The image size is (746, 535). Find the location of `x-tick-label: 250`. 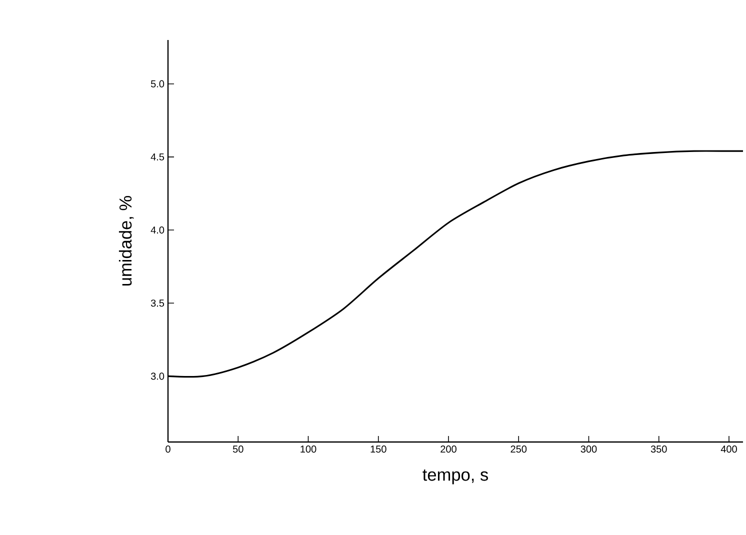

x-tick-label: 250 is located at coordinates (518, 449).